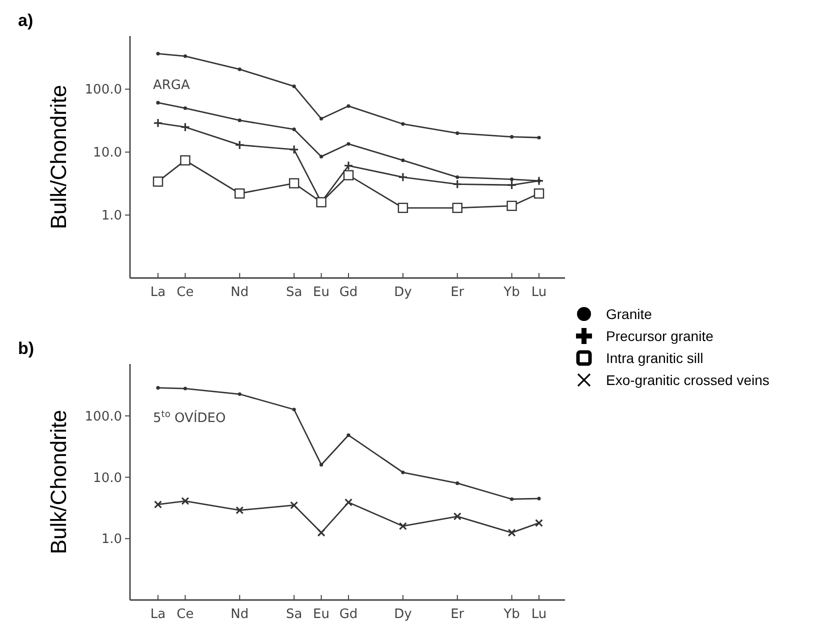 The image size is (834, 631). I want to click on text: Exo-granitic crossed veins, so click(688, 380).